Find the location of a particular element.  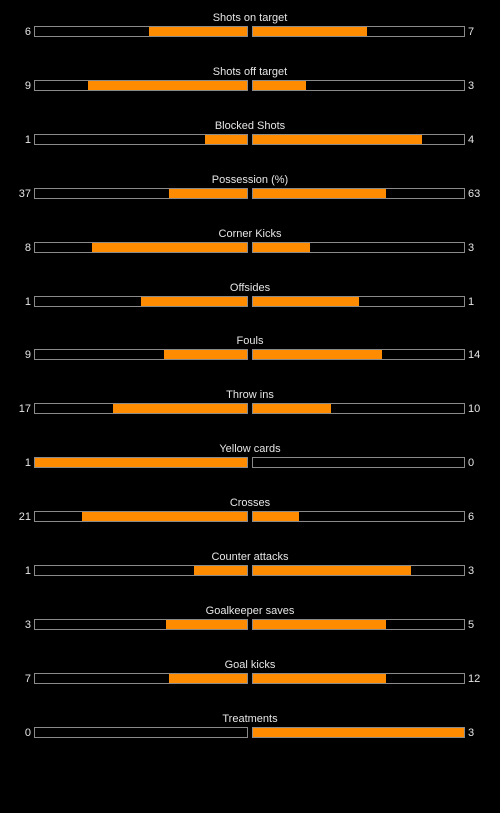

away-value: 6 is located at coordinates (471, 517).